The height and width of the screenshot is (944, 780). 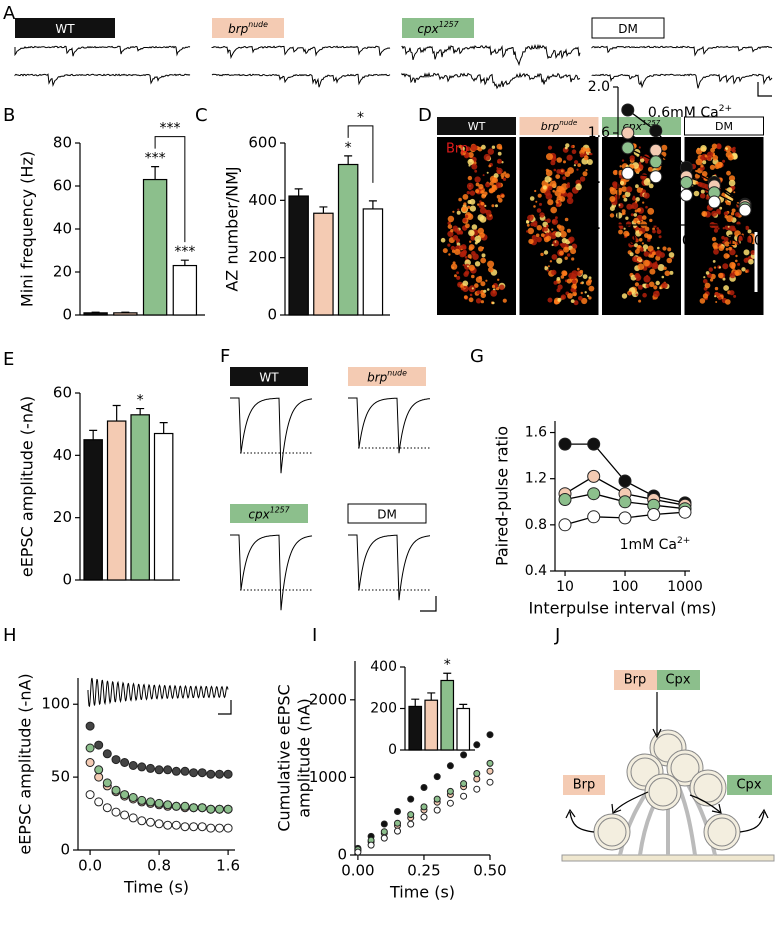 What do you see at coordinates (259, 514) in the screenshot?
I see `text-part: cpx` at bounding box center [259, 514].